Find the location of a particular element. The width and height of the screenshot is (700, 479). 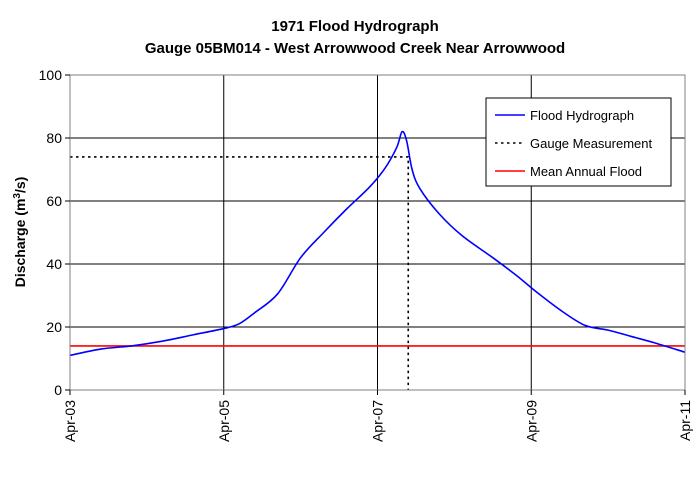

x-tick-label: Apr-07 is located at coordinates (378, 421).